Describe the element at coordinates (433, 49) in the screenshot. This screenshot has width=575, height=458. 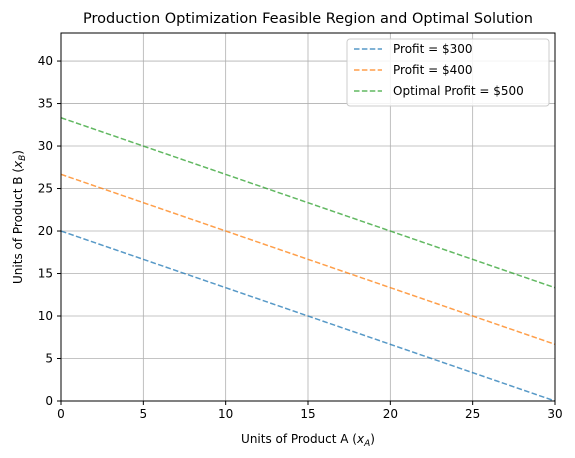
I see `legend-label-1: Profit = $300` at that location.